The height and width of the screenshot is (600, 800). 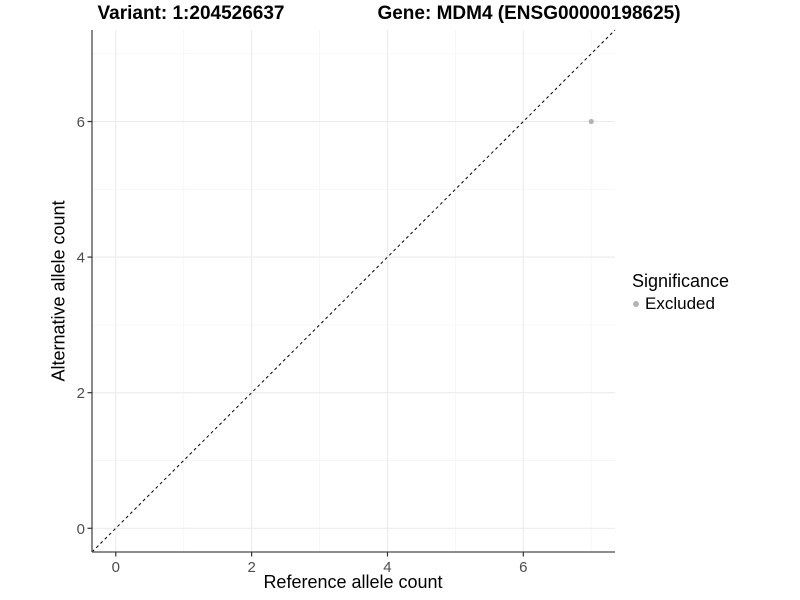 What do you see at coordinates (81, 122) in the screenshot?
I see `y-tick-label: 6` at bounding box center [81, 122].